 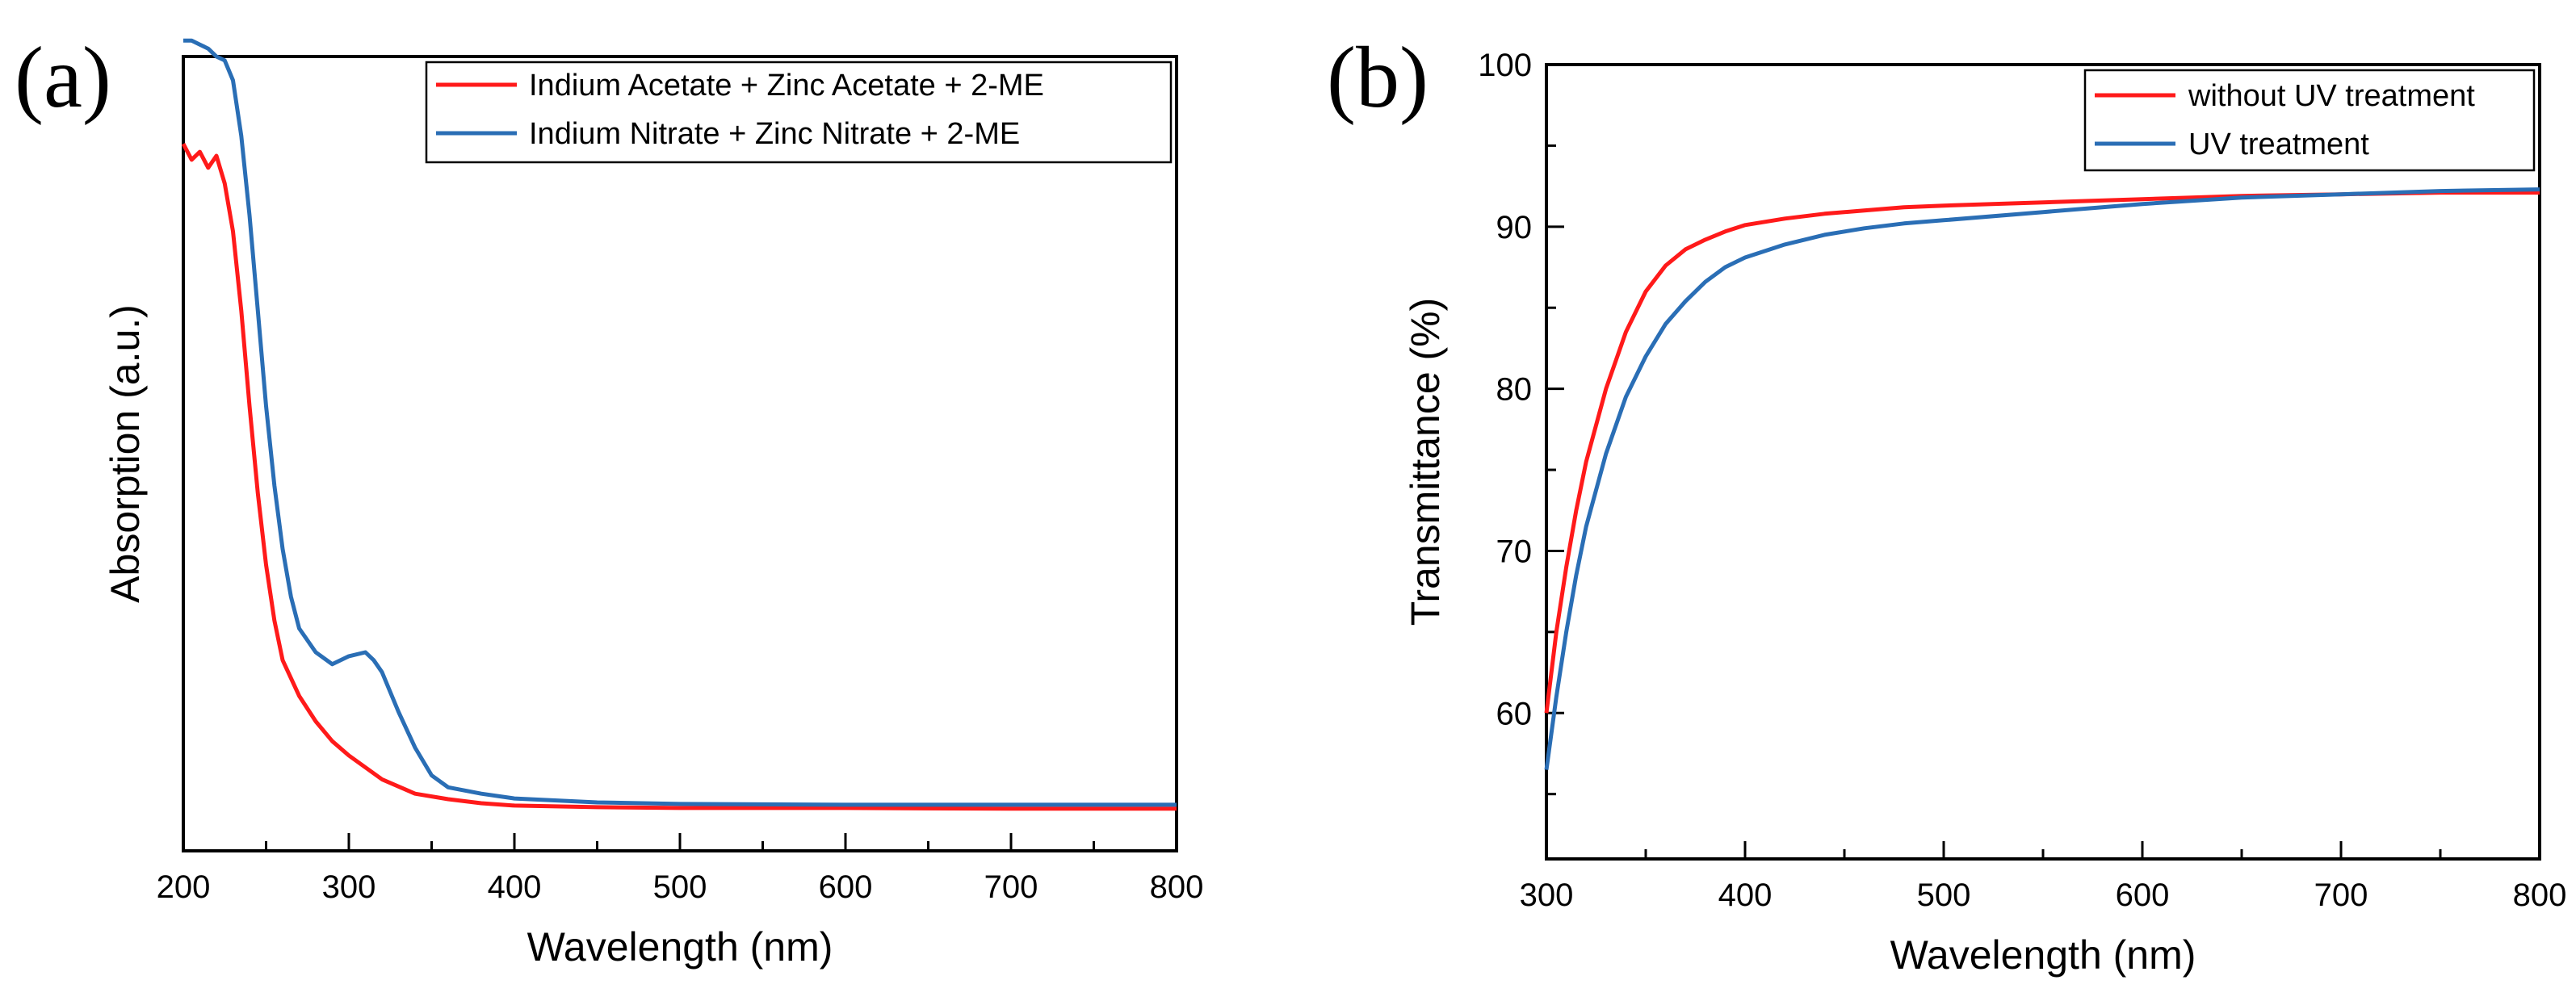 I want to click on panel-b-y-tick-label-90: 90, so click(x=1514, y=227).